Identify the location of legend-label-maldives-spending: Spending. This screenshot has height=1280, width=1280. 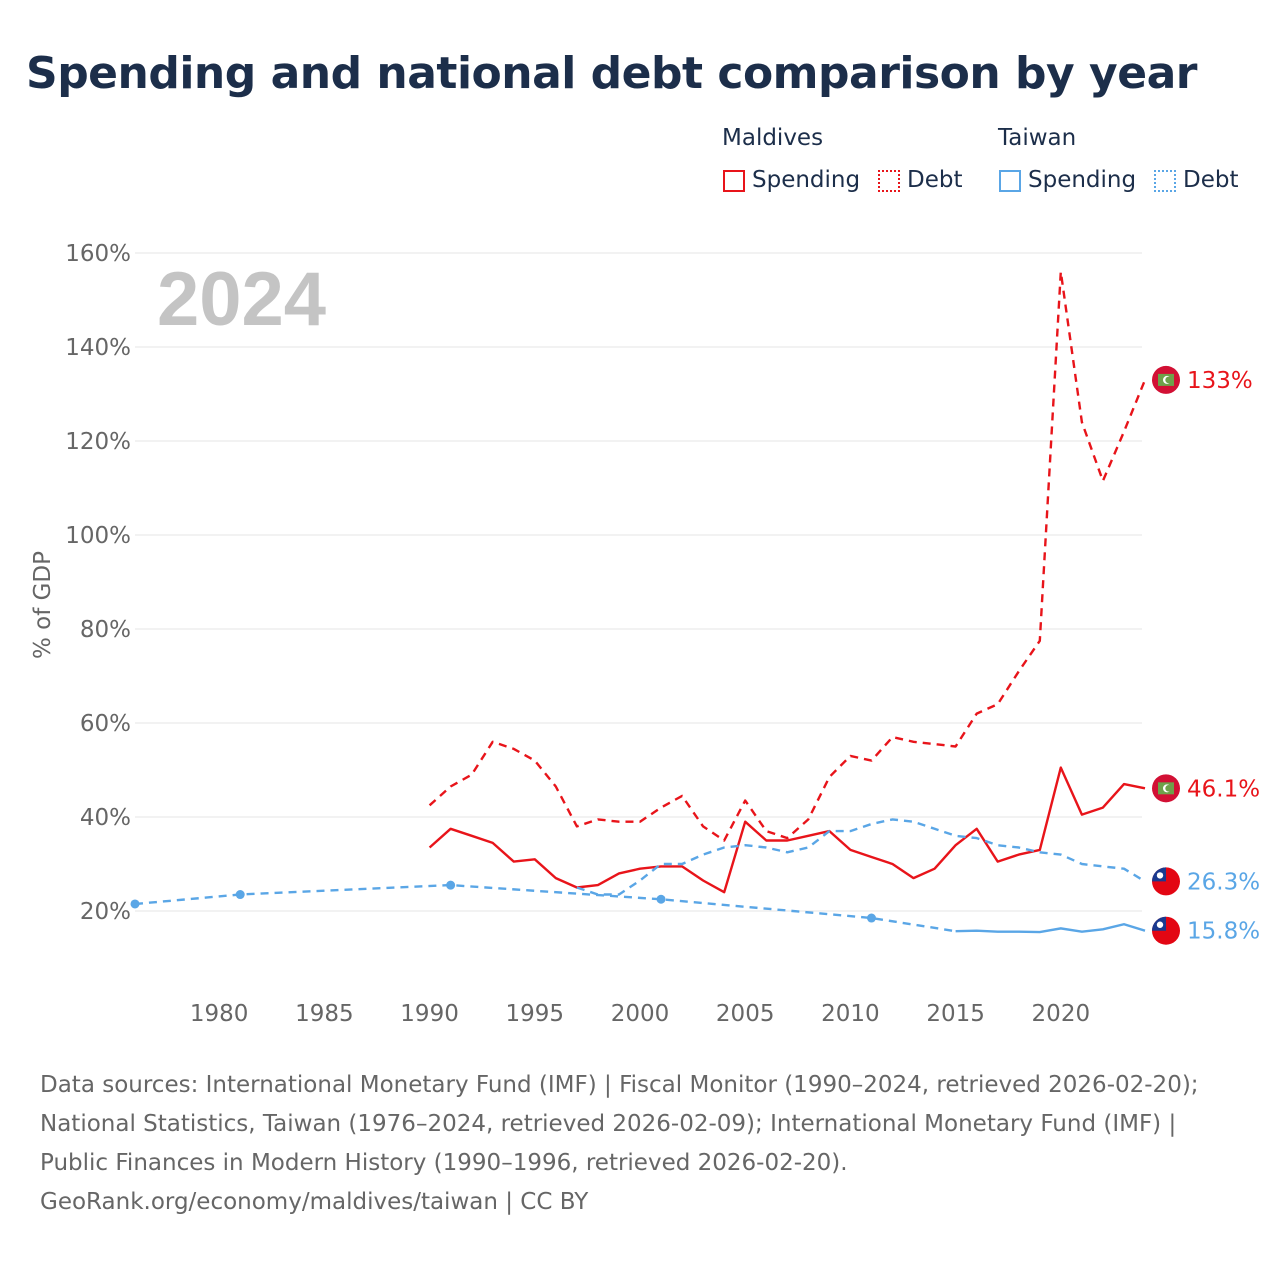
(806, 180).